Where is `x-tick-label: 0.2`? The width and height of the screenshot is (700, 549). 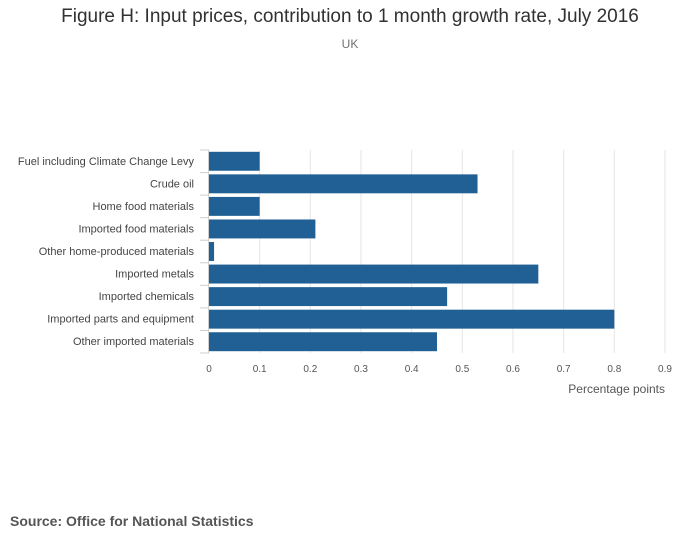 x-tick-label: 0.2 is located at coordinates (310, 369).